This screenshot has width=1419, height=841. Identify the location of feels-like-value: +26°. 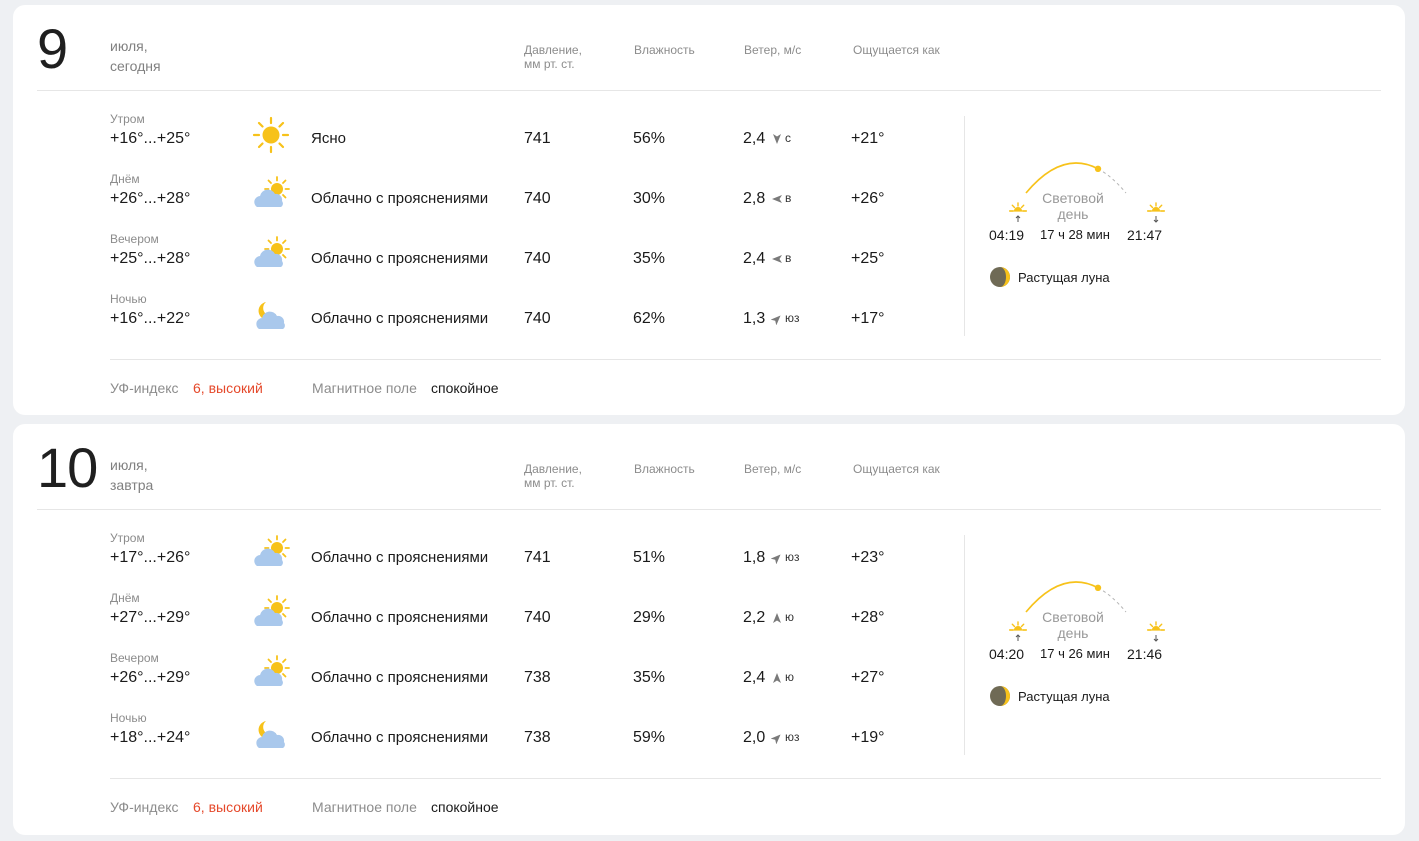
(868, 198).